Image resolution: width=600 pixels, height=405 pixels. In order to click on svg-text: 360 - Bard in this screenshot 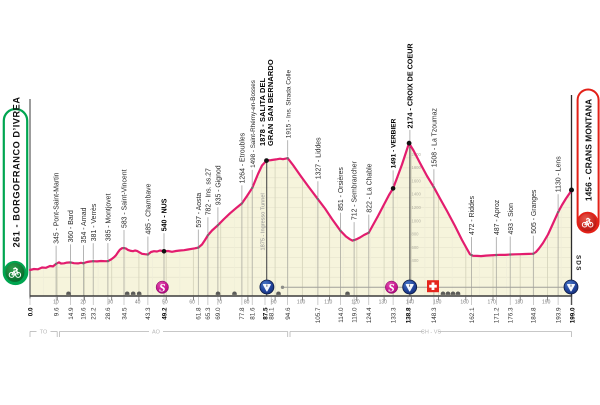, I will do `click(71, 226)`.